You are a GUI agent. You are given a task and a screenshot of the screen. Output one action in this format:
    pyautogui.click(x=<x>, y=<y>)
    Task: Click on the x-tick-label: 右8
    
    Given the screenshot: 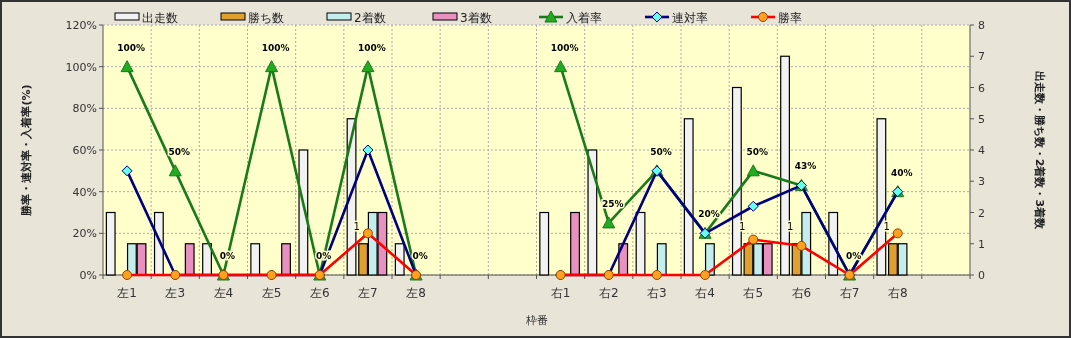 What is the action you would take?
    pyautogui.click(x=897, y=293)
    